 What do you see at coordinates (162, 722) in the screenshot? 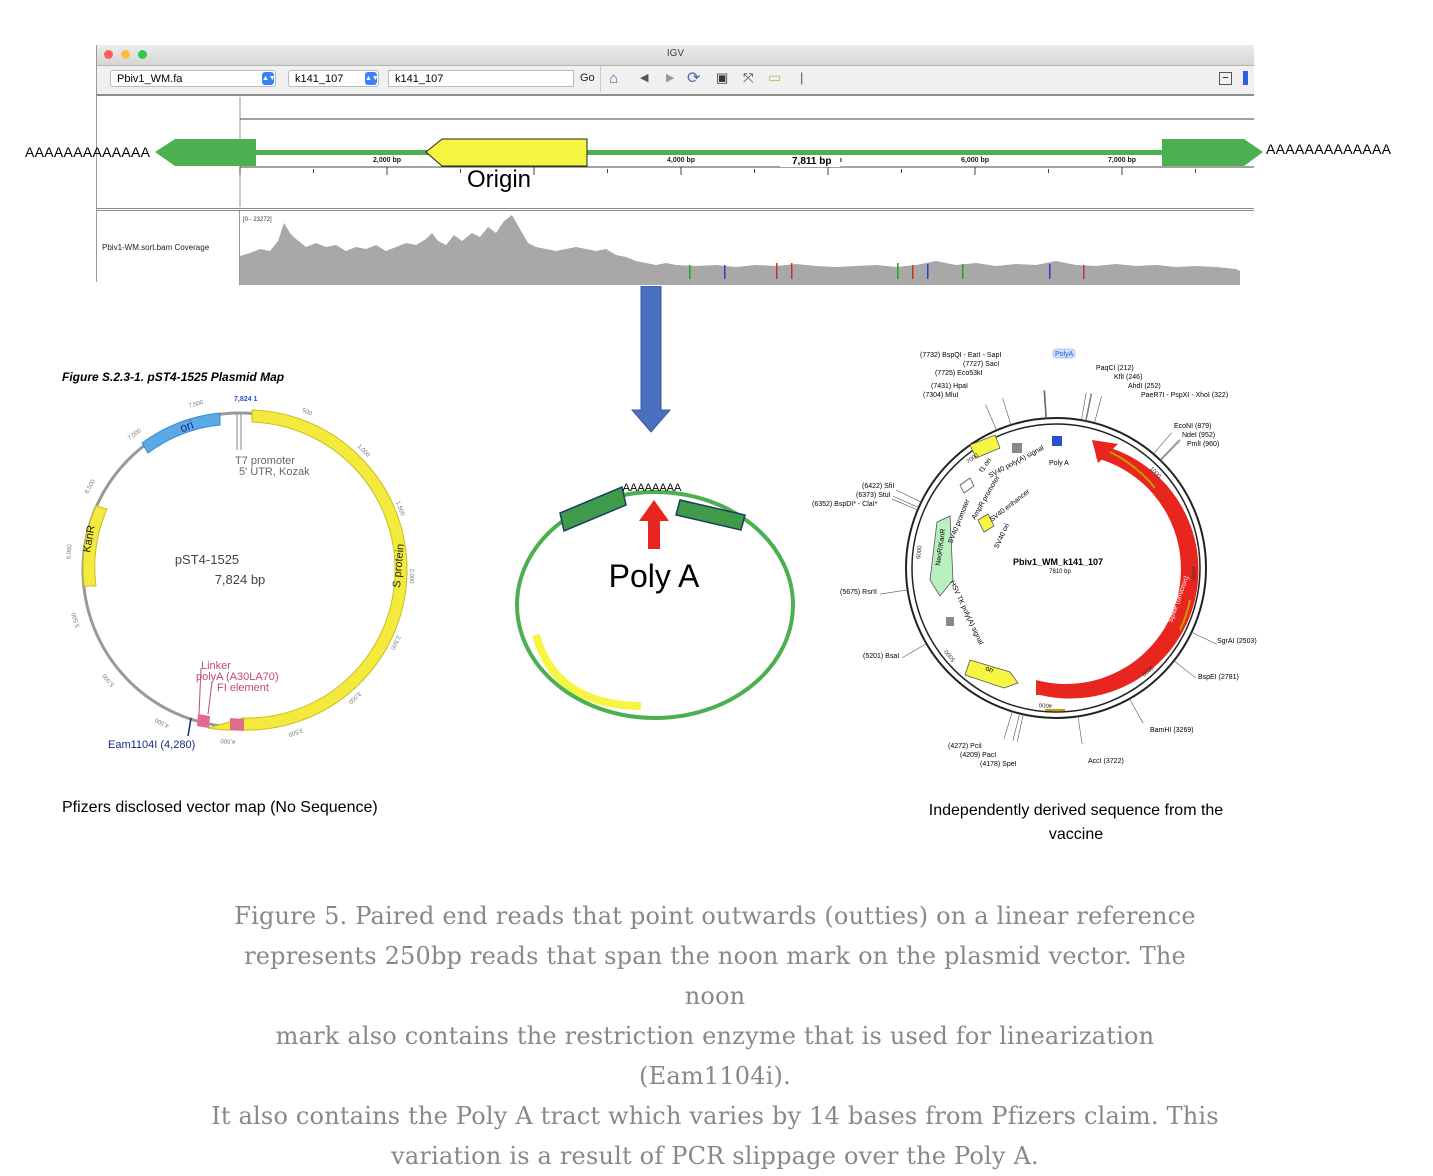
I see `left-tick-label: 4,500` at bounding box center [162, 722].